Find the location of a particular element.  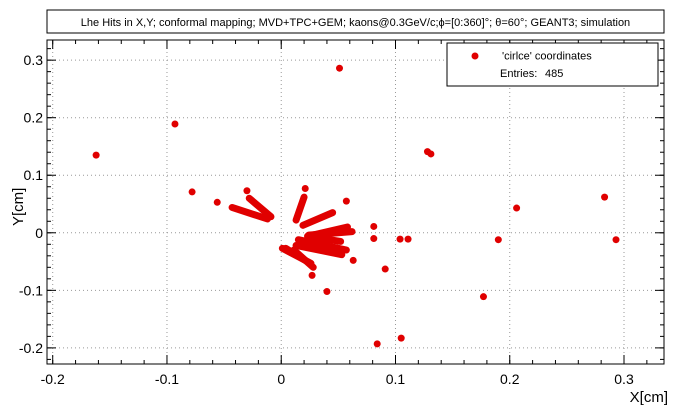

x-tick-label: 0 is located at coordinates (281, 379).